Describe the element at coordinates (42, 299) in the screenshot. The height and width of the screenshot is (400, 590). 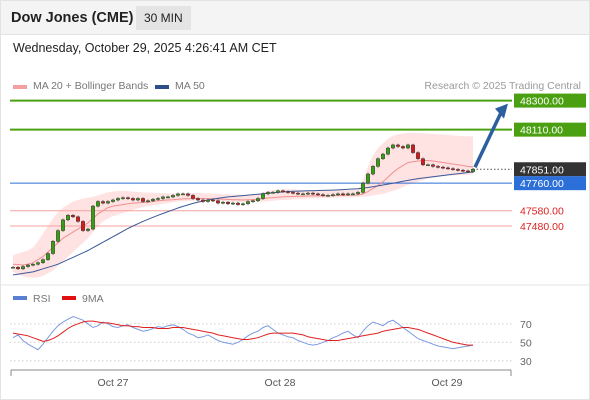
I see `legend-rsi: RSI` at that location.